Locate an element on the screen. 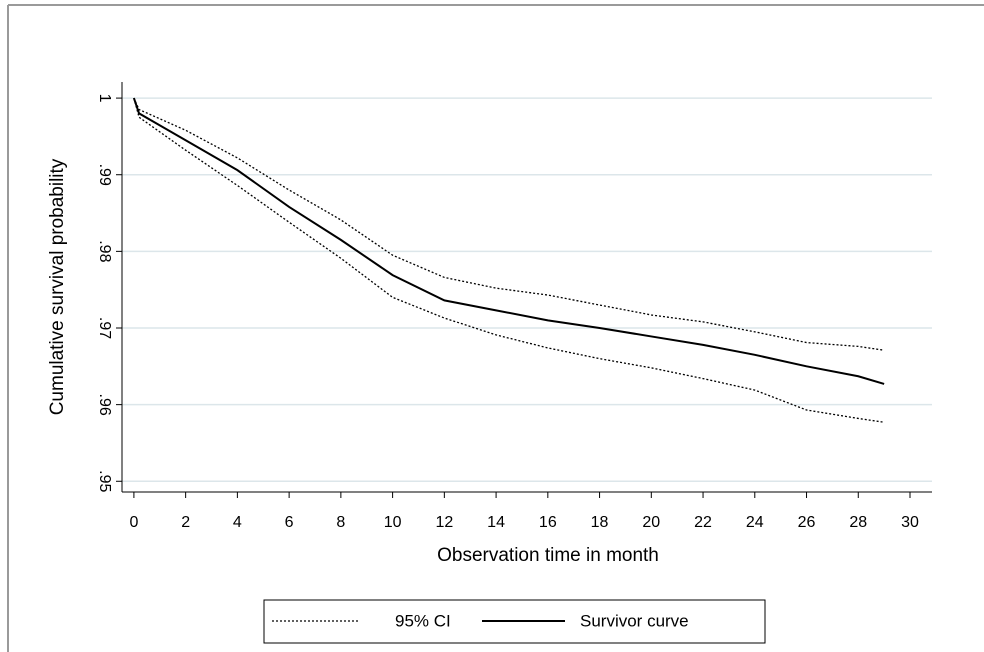 The width and height of the screenshot is (984, 652). x-tick-label: 16 is located at coordinates (548, 522).